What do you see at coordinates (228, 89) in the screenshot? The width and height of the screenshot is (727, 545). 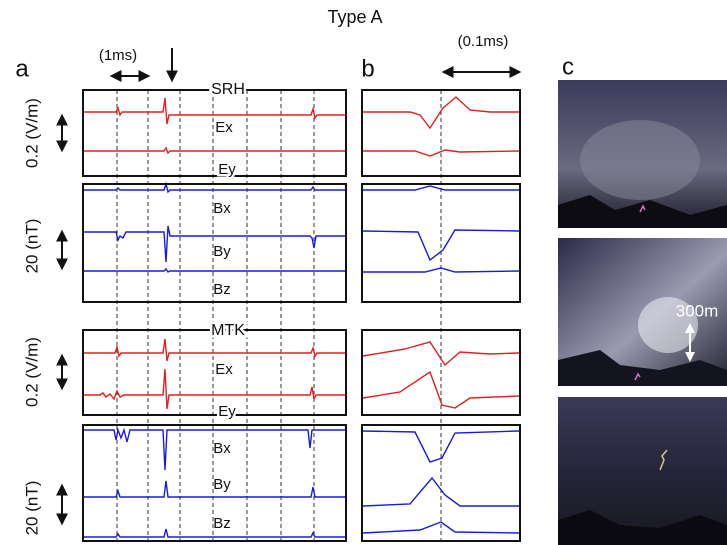 I see `station-name: SRH` at bounding box center [228, 89].